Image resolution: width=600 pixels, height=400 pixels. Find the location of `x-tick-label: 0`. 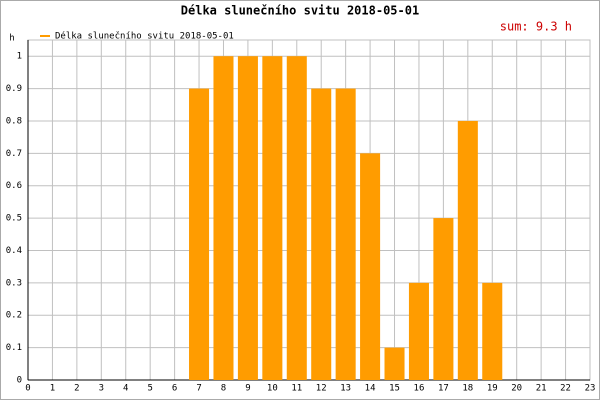

x-tick-label: 0 is located at coordinates (27, 389).